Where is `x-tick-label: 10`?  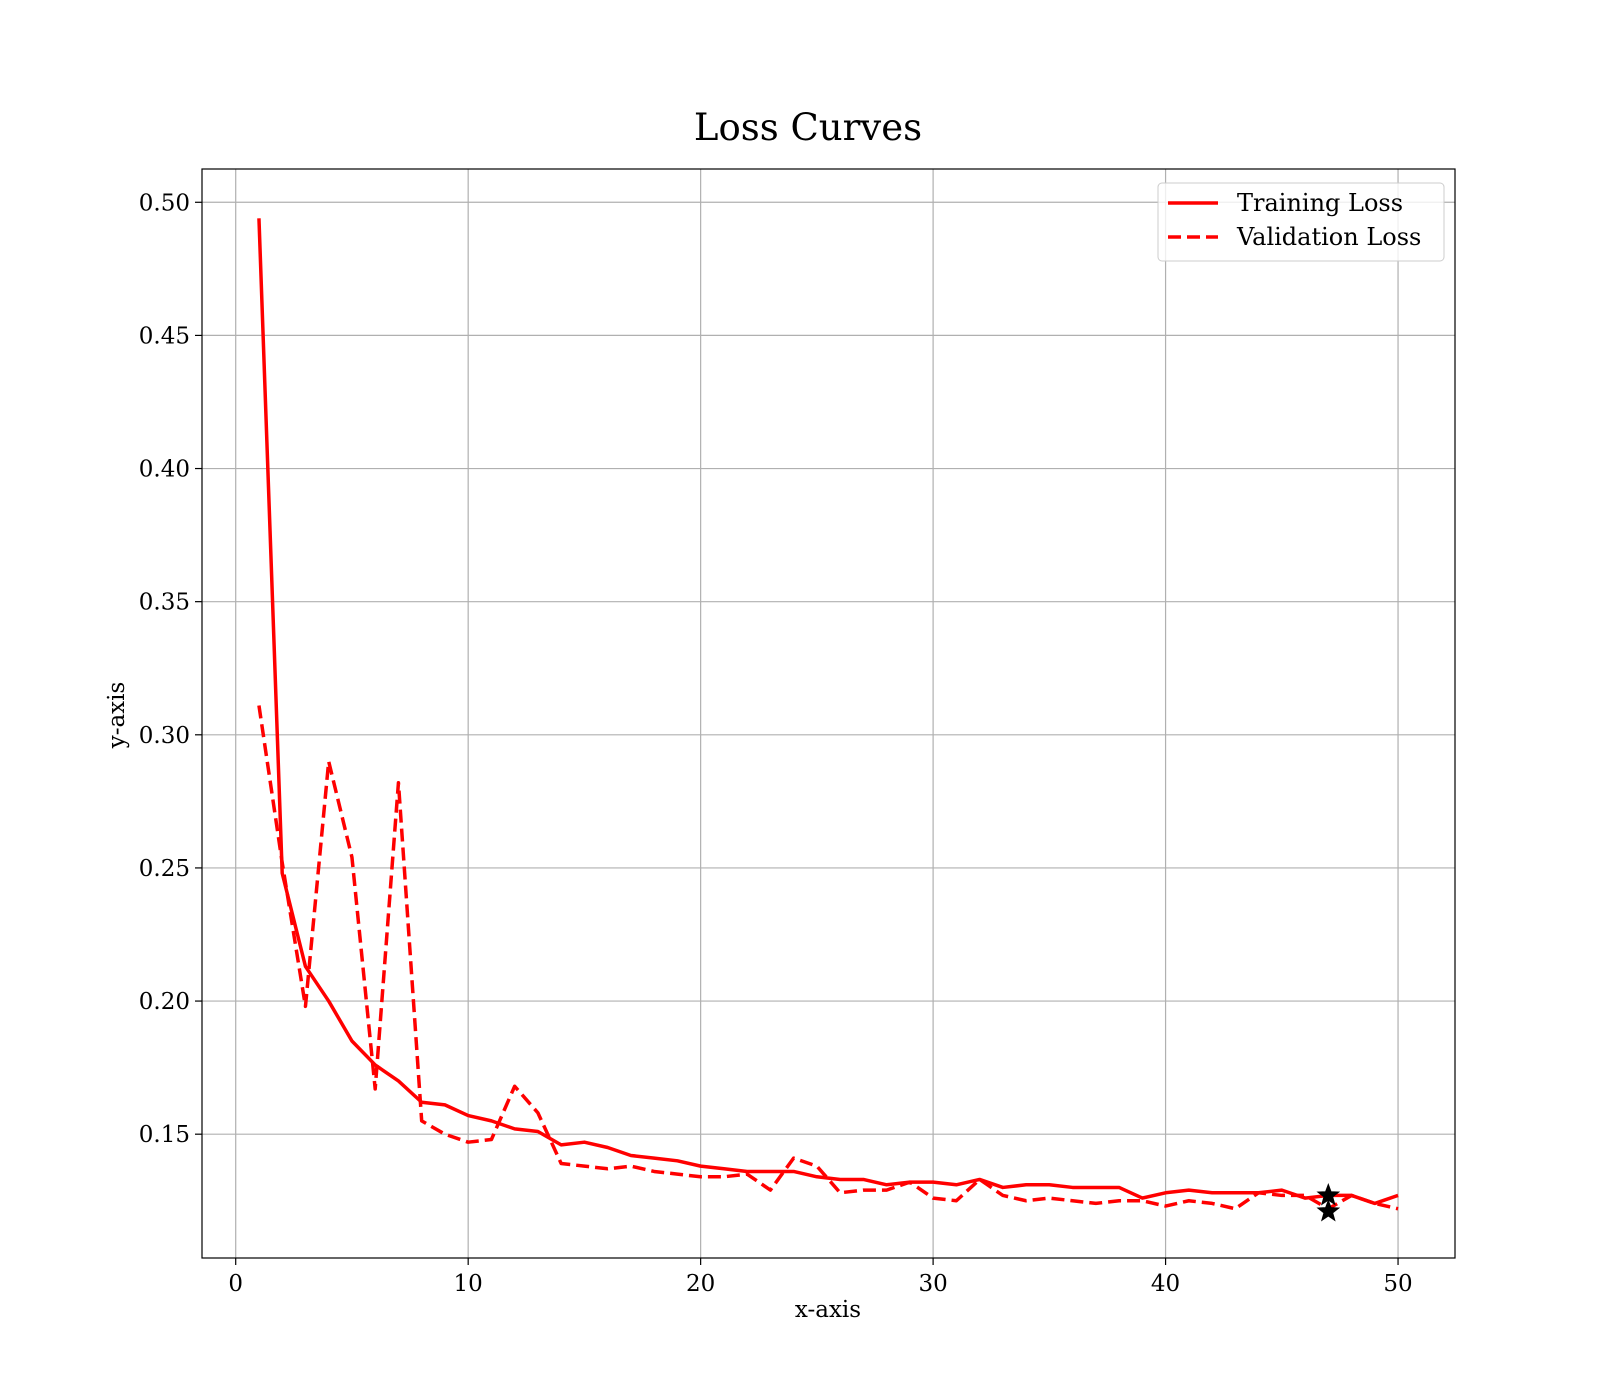 x-tick-label: 10 is located at coordinates (468, 1284).